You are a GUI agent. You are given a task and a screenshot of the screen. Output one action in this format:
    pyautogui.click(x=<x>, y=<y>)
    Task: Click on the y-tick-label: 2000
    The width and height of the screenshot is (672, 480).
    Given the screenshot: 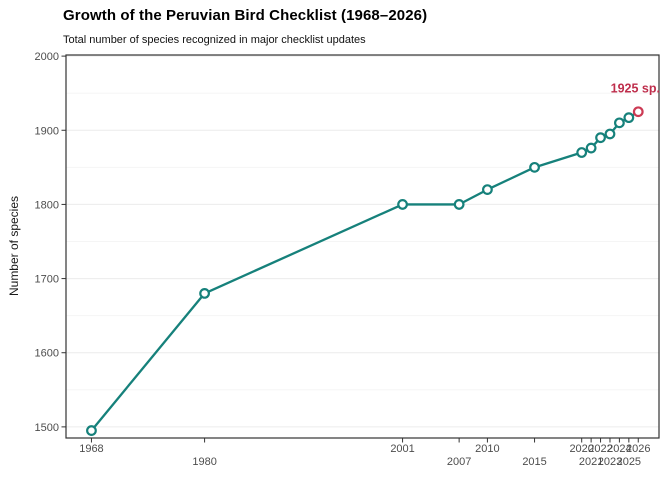 What is the action you would take?
    pyautogui.click(x=47, y=57)
    